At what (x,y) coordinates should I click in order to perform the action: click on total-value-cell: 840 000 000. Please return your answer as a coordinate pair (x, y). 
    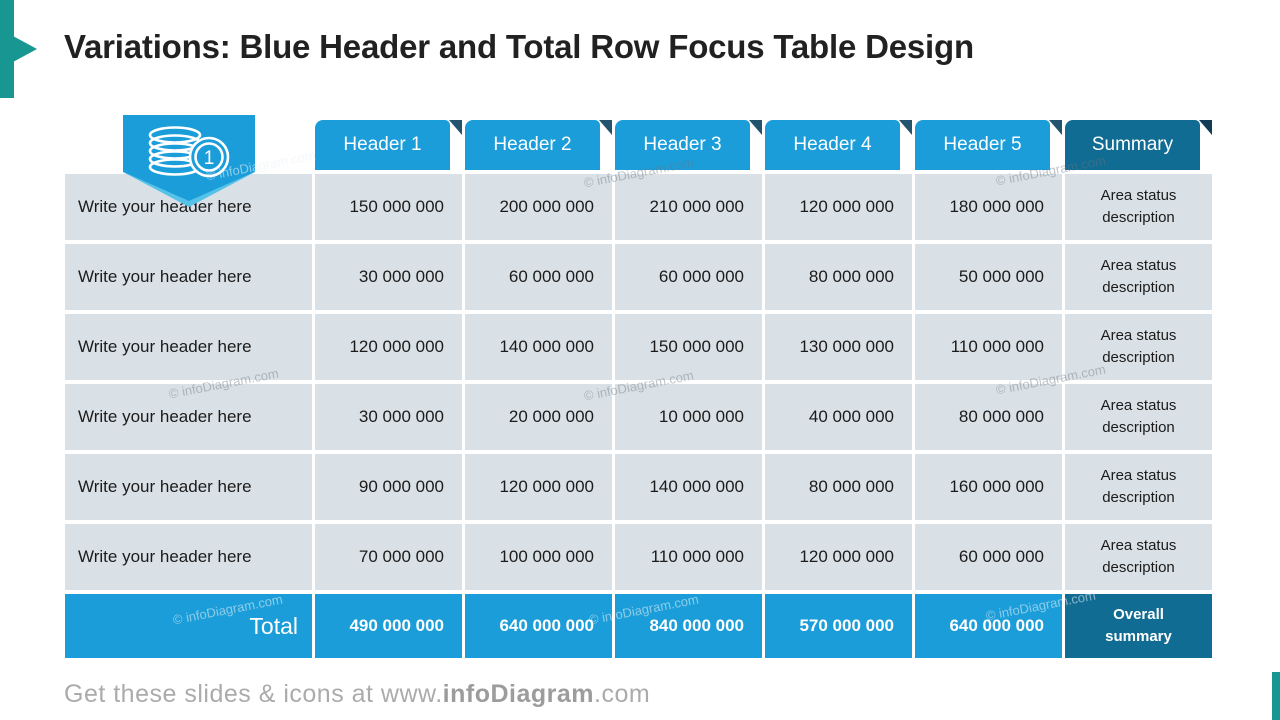
    Looking at the image, I should click on (688, 626).